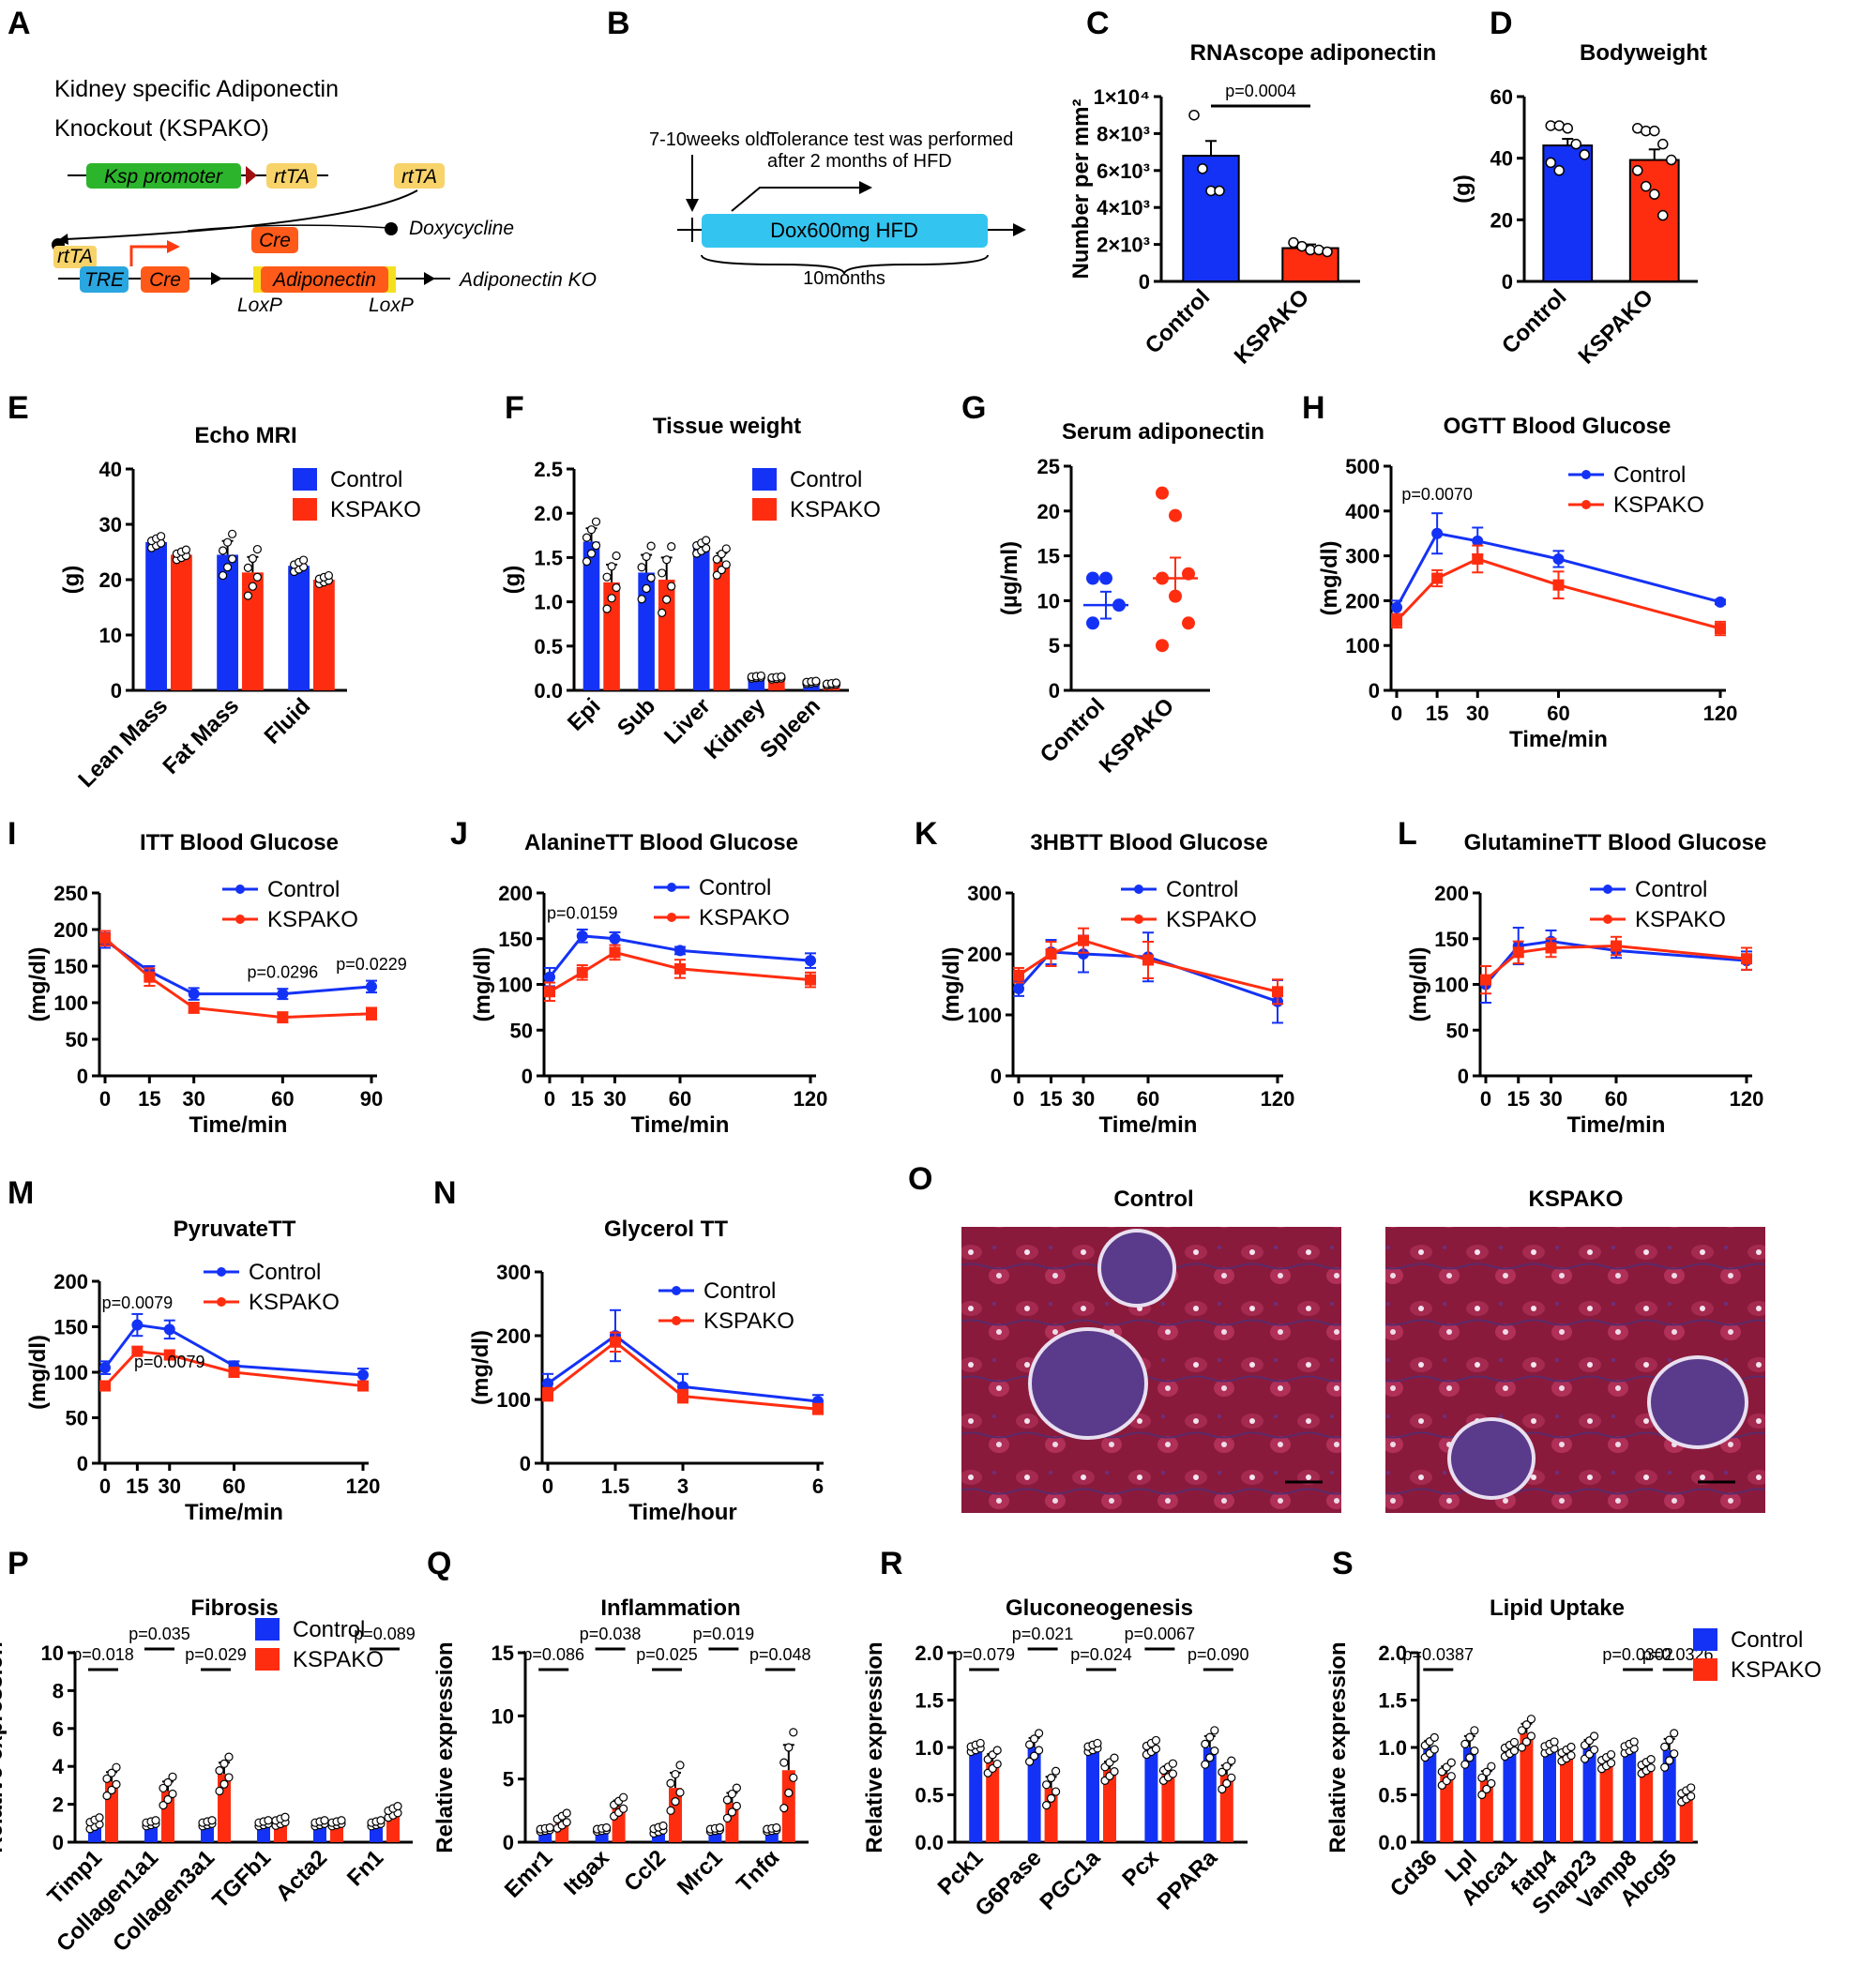 This screenshot has height=1981, width=1876. What do you see at coordinates (363, 1486) in the screenshot?
I see `x-tick-label: 120` at bounding box center [363, 1486].